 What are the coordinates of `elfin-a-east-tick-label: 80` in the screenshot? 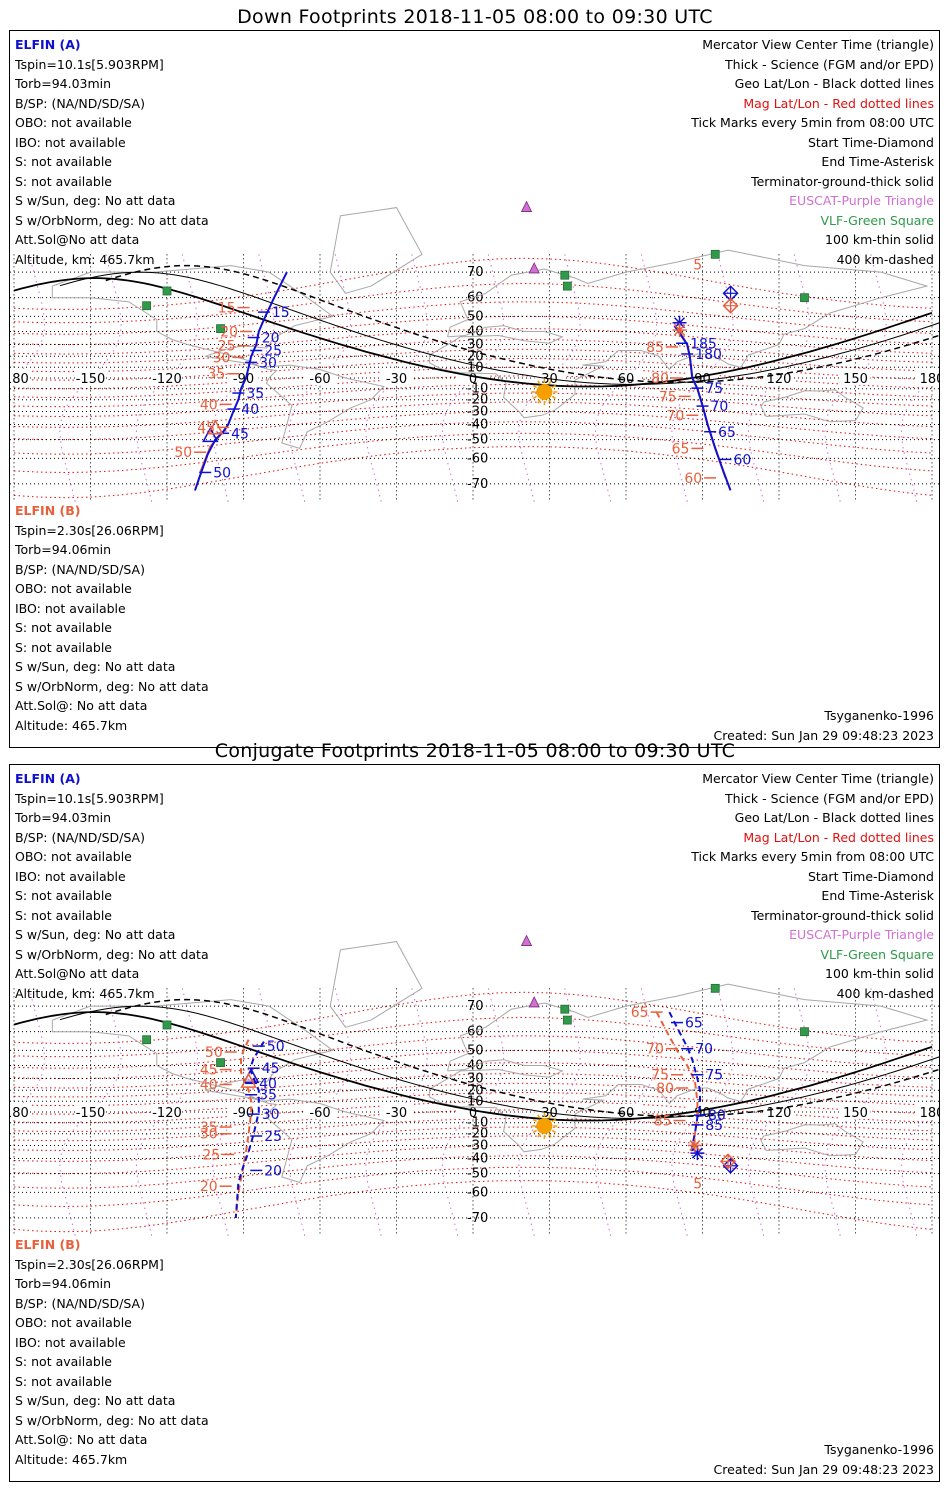 It's located at (717, 1116).